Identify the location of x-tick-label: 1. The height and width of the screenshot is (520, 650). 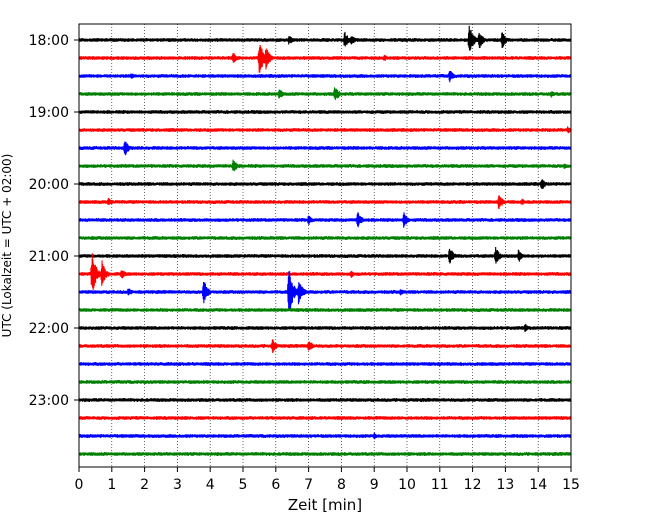
(111, 485).